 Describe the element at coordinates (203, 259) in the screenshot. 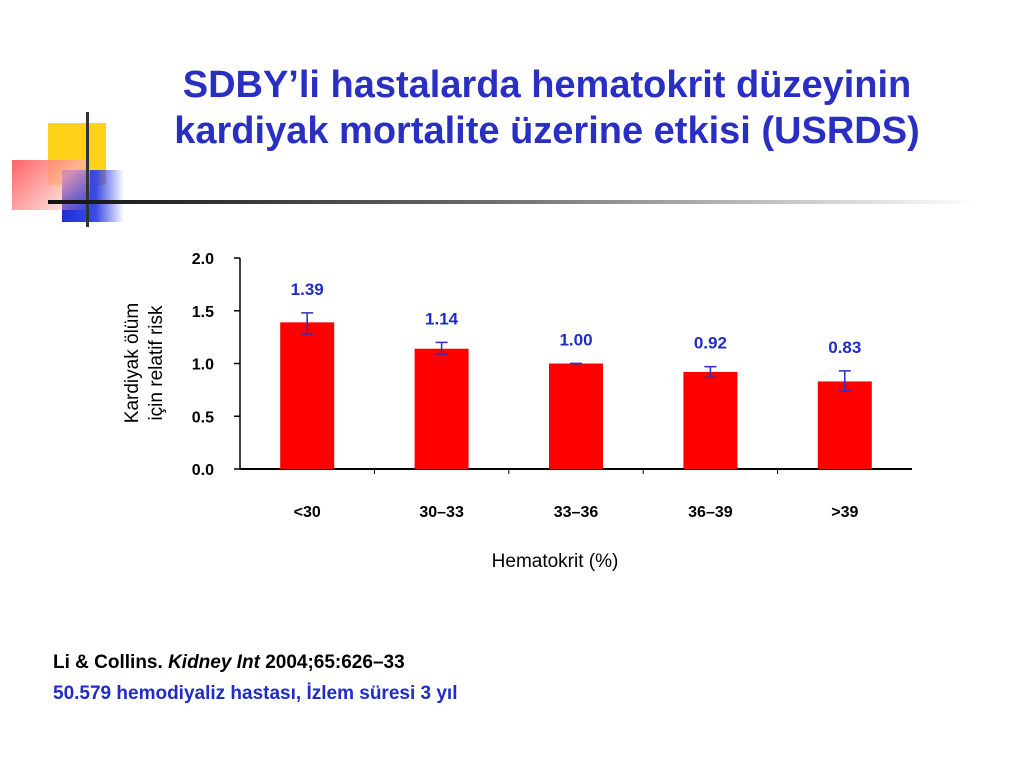

I see `y-tick-label: 2.0` at that location.